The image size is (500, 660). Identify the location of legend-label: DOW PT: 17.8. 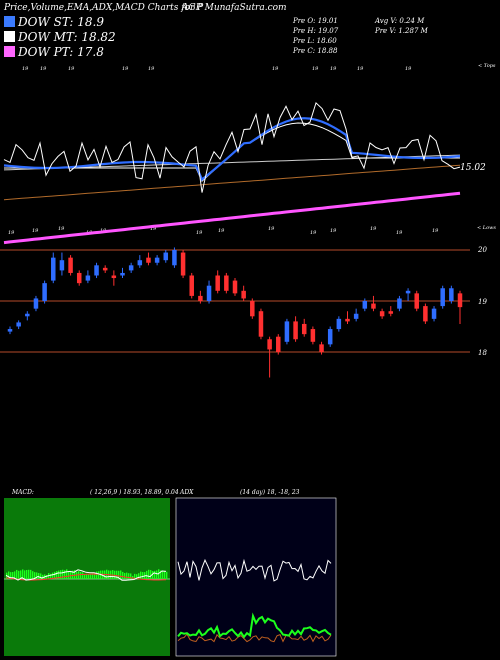
(61, 52).